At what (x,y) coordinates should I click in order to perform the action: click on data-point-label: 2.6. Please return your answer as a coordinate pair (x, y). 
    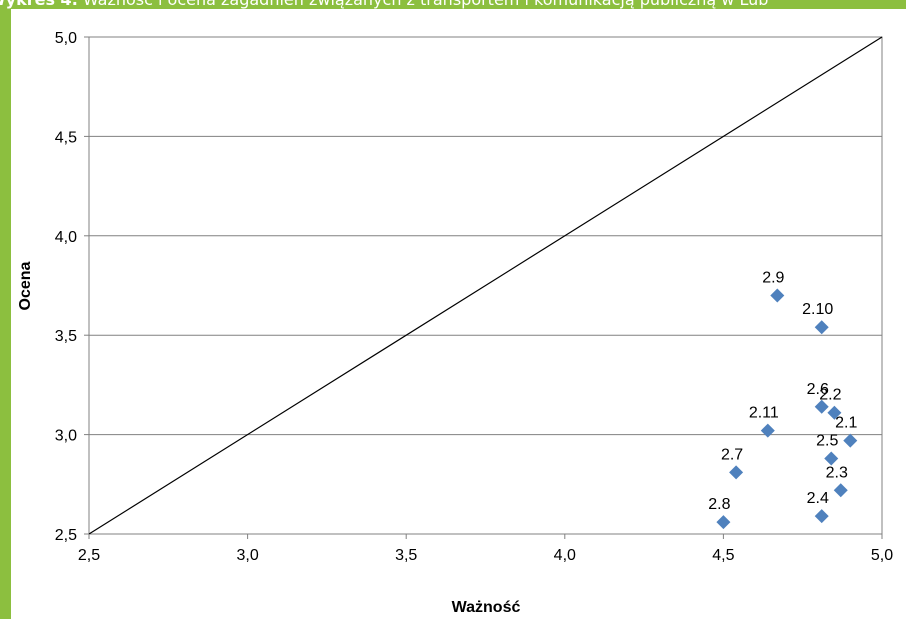
    Looking at the image, I should click on (818, 389).